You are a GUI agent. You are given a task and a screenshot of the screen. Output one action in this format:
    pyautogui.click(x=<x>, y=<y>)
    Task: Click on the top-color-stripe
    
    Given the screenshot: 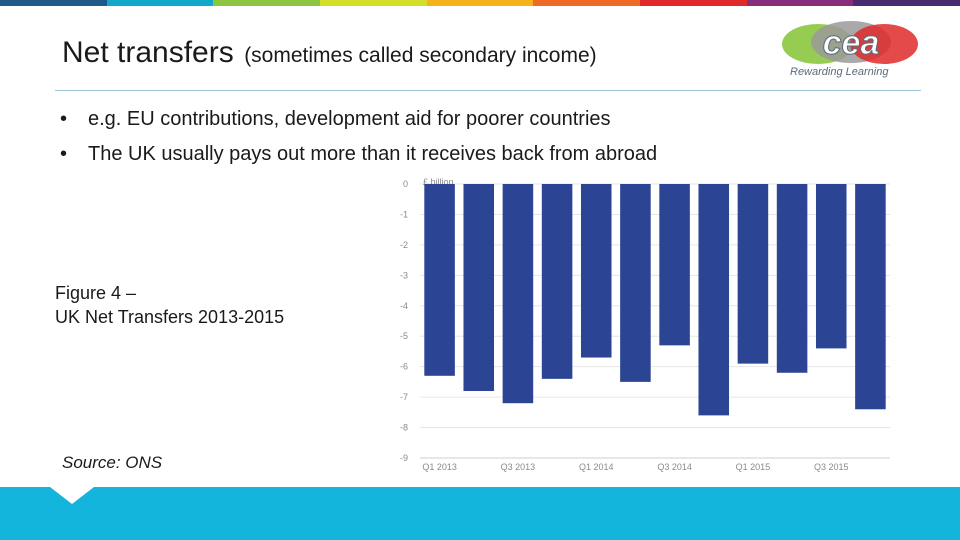 What is the action you would take?
    pyautogui.click(x=480, y=3)
    